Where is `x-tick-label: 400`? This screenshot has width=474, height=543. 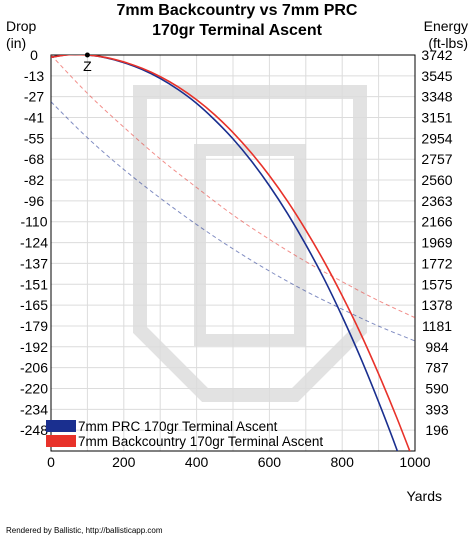
x-tick-label: 400 is located at coordinates (197, 462).